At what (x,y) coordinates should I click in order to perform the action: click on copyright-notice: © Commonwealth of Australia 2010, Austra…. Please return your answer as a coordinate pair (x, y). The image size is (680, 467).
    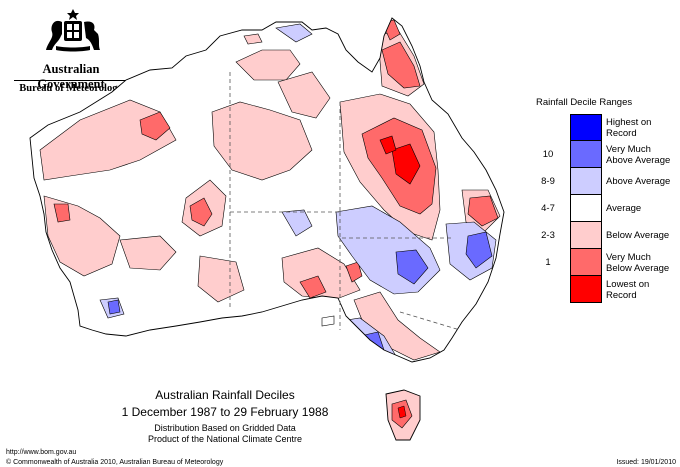
    Looking at the image, I should click on (115, 462).